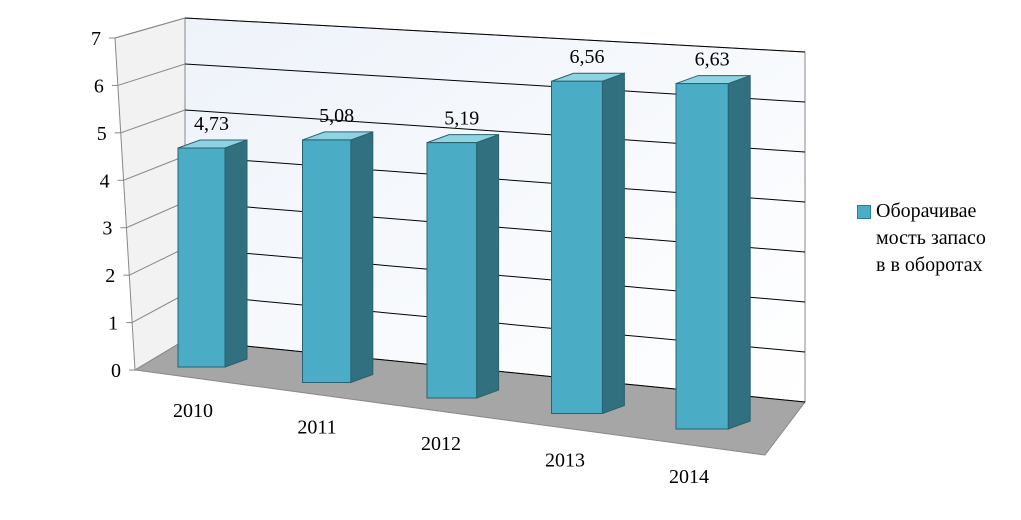 Image resolution: width=1021 pixels, height=520 pixels. I want to click on value-label: 4,73, so click(211, 124).